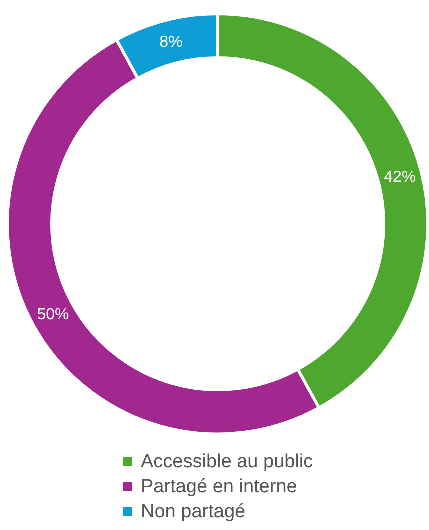  Describe the element at coordinates (171, 42) in the screenshot. I see `data-label: 8%` at that location.